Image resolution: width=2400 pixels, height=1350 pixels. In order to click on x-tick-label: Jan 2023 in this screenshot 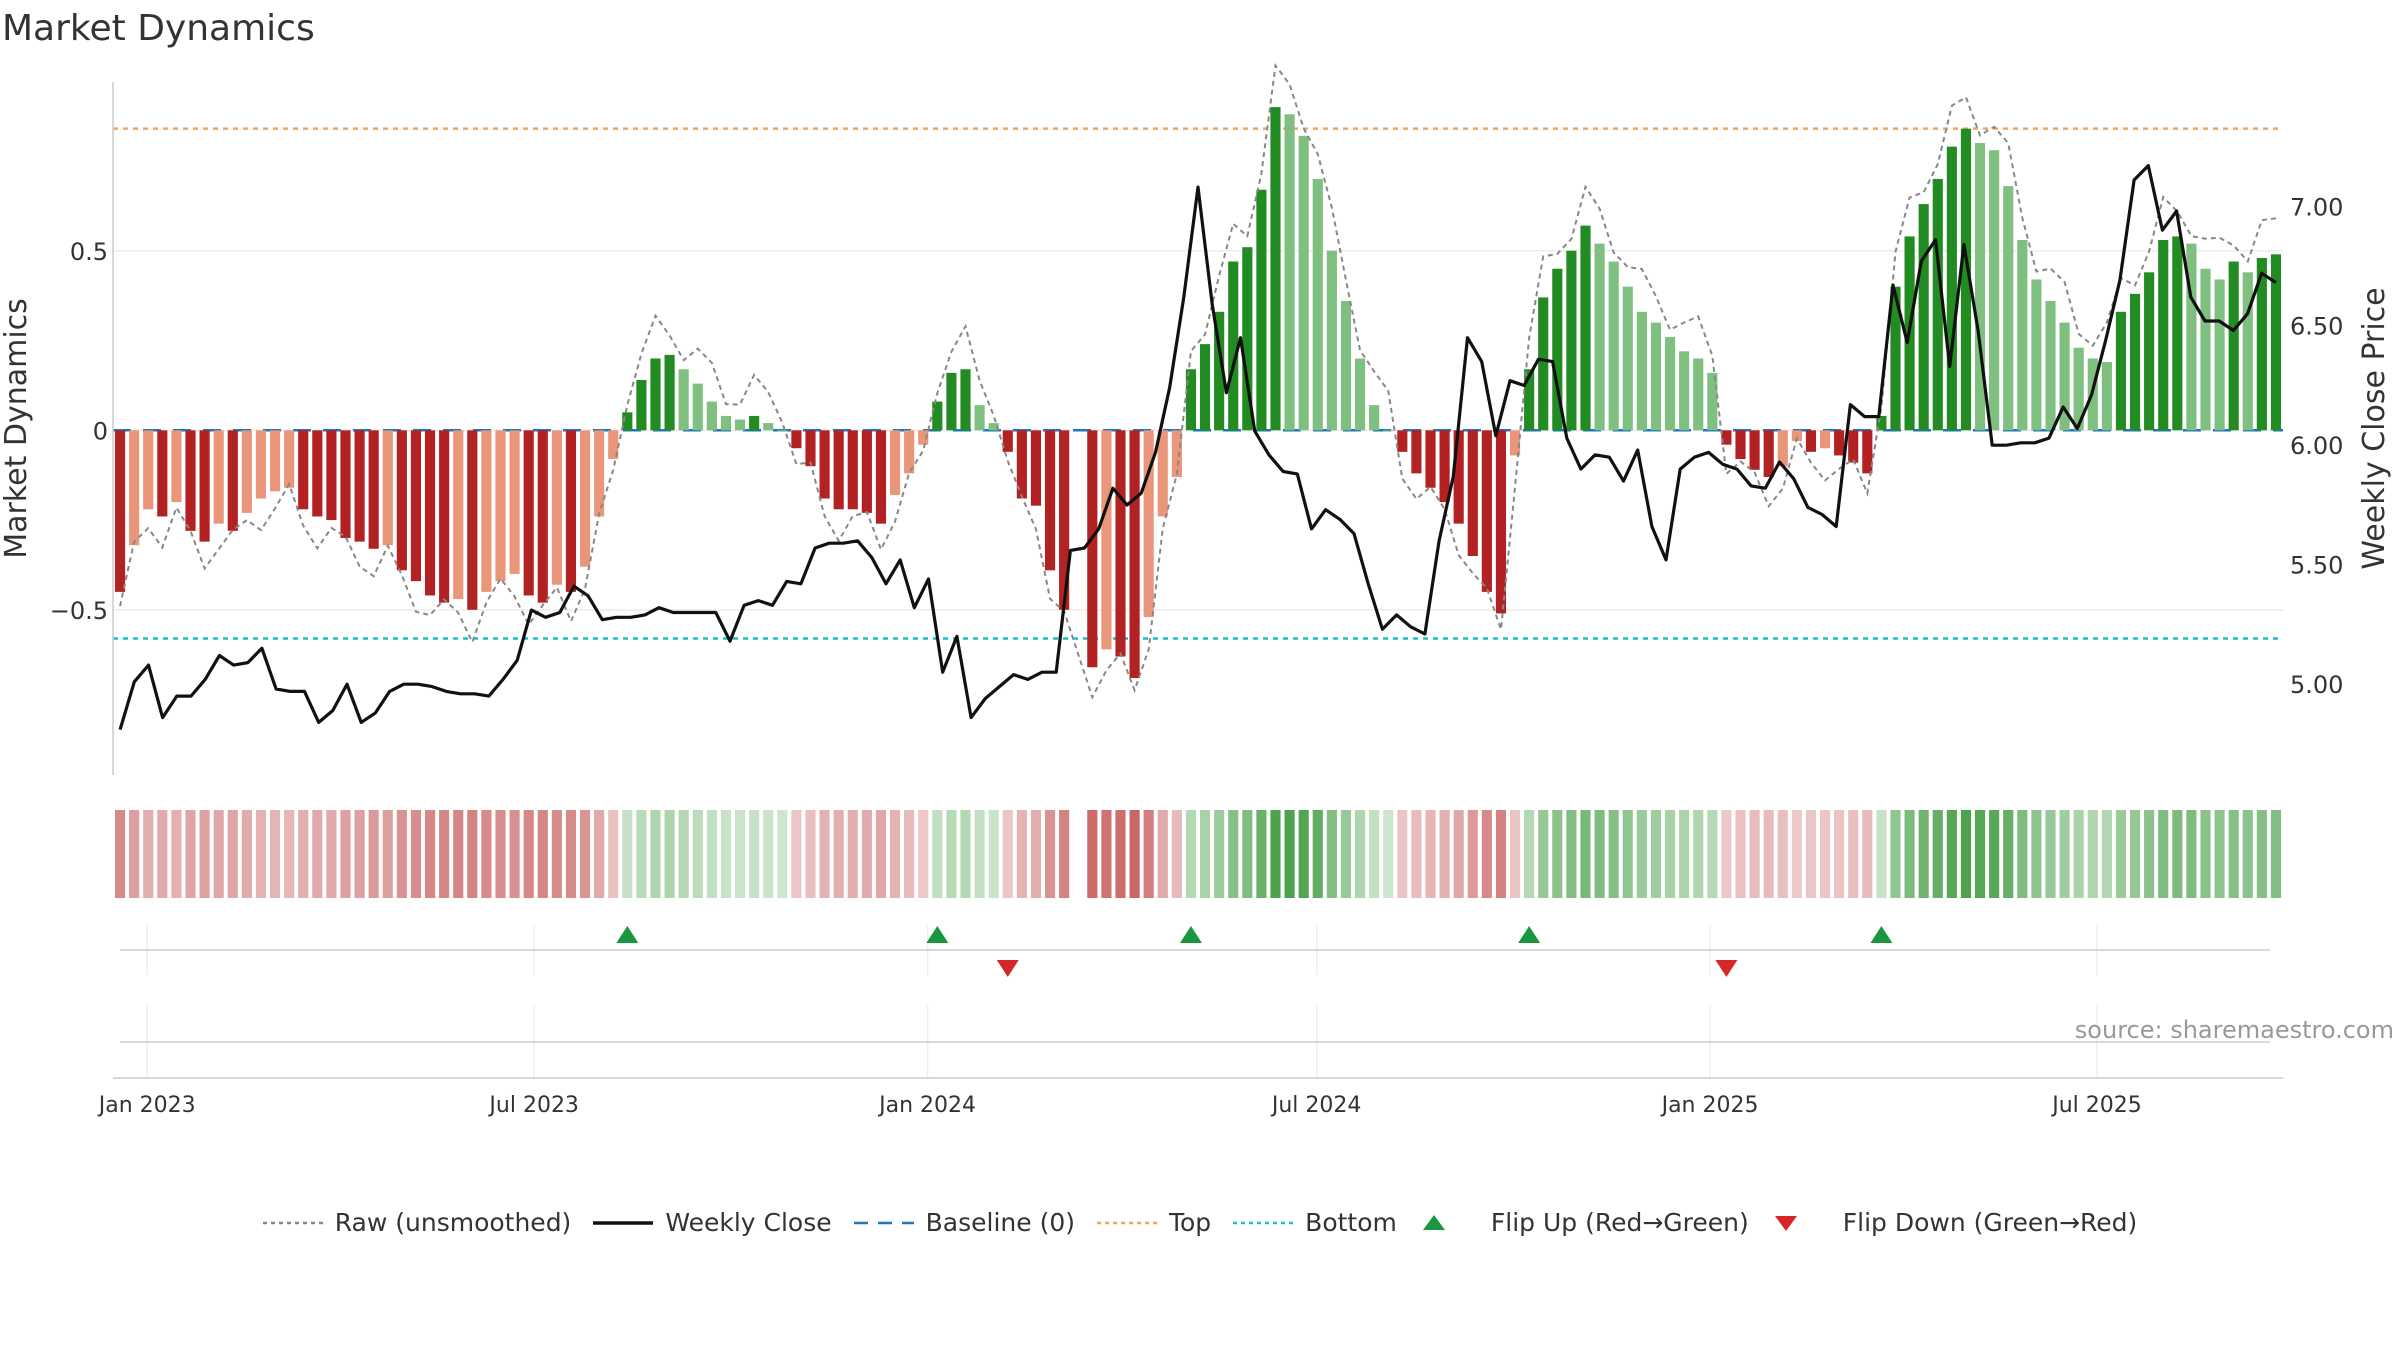, I will do `click(146, 1105)`.